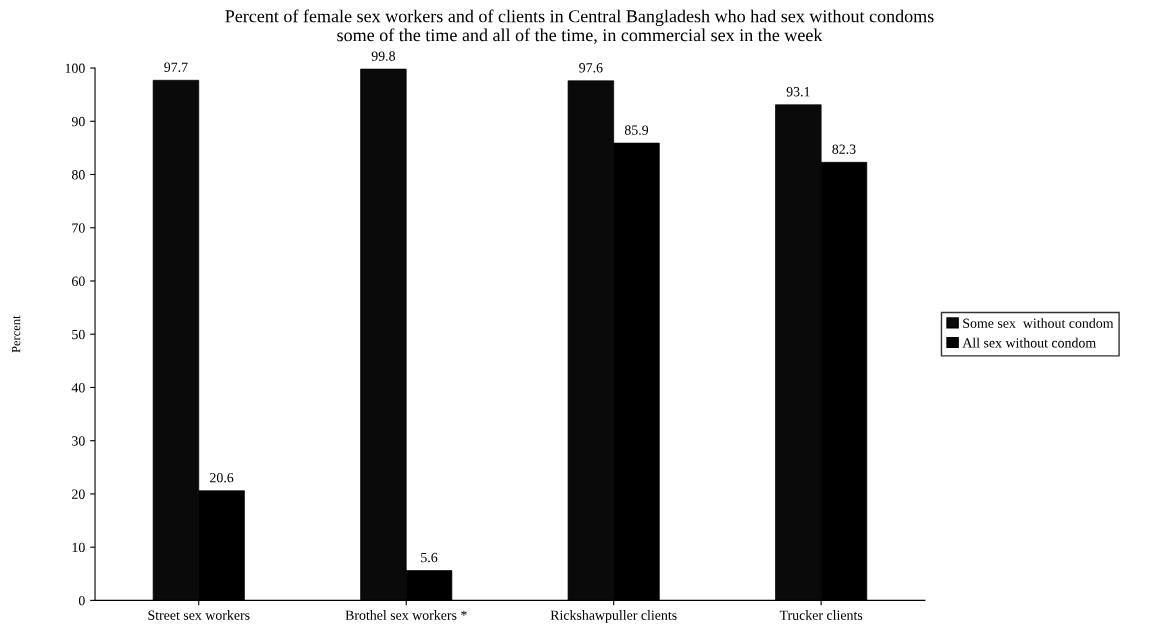 Image resolution: width=1159 pixels, height=630 pixels. I want to click on data-label: 93.1, so click(798, 92).